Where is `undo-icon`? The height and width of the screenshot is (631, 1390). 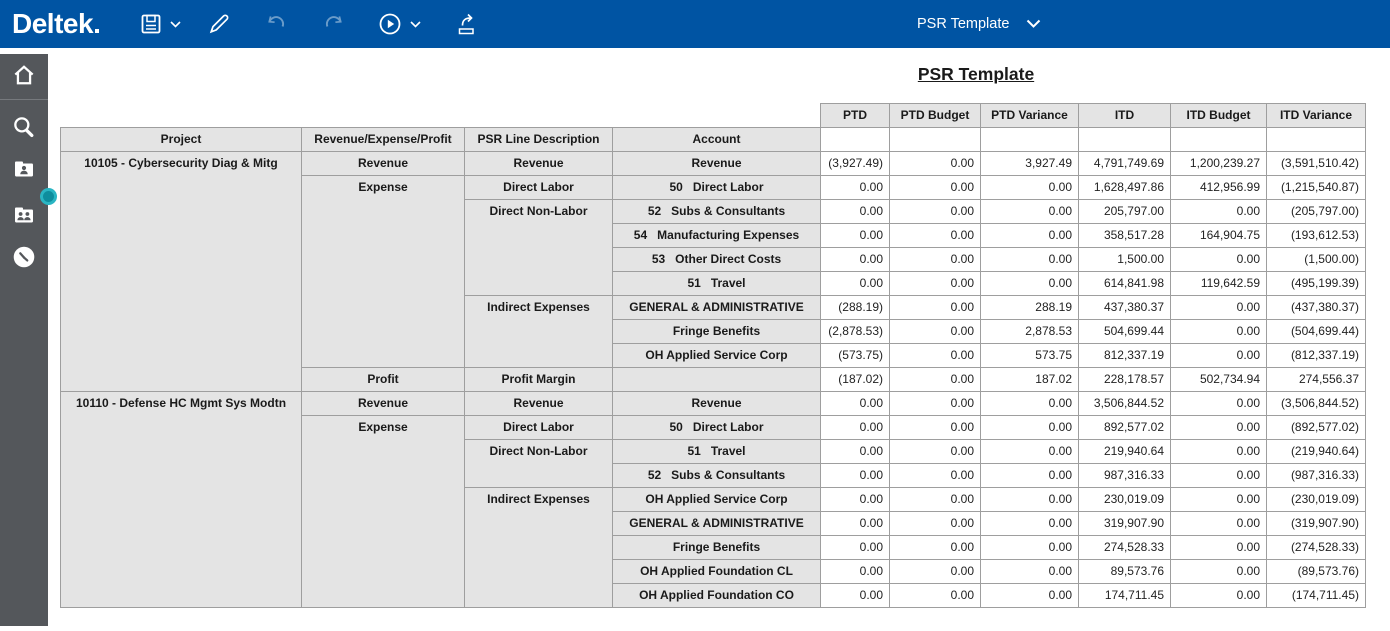
undo-icon is located at coordinates (276, 24).